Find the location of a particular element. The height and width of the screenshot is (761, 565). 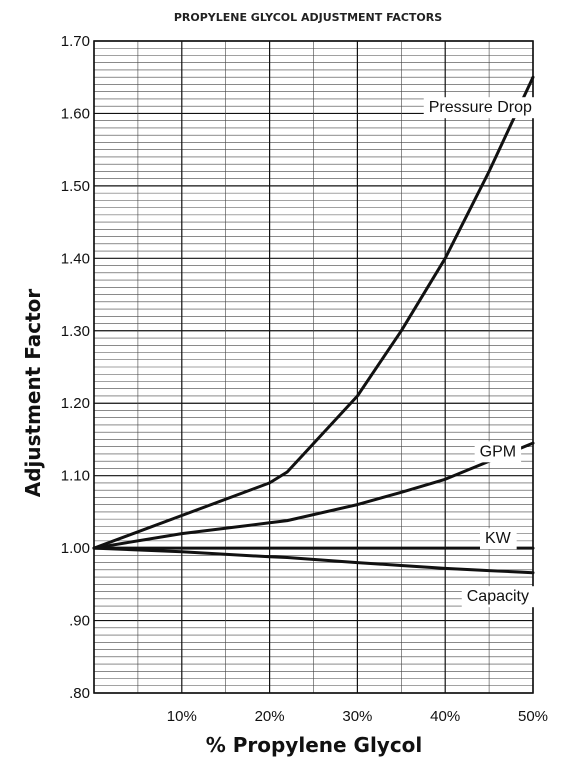

y-tick-label: .80 is located at coordinates (79, 693).